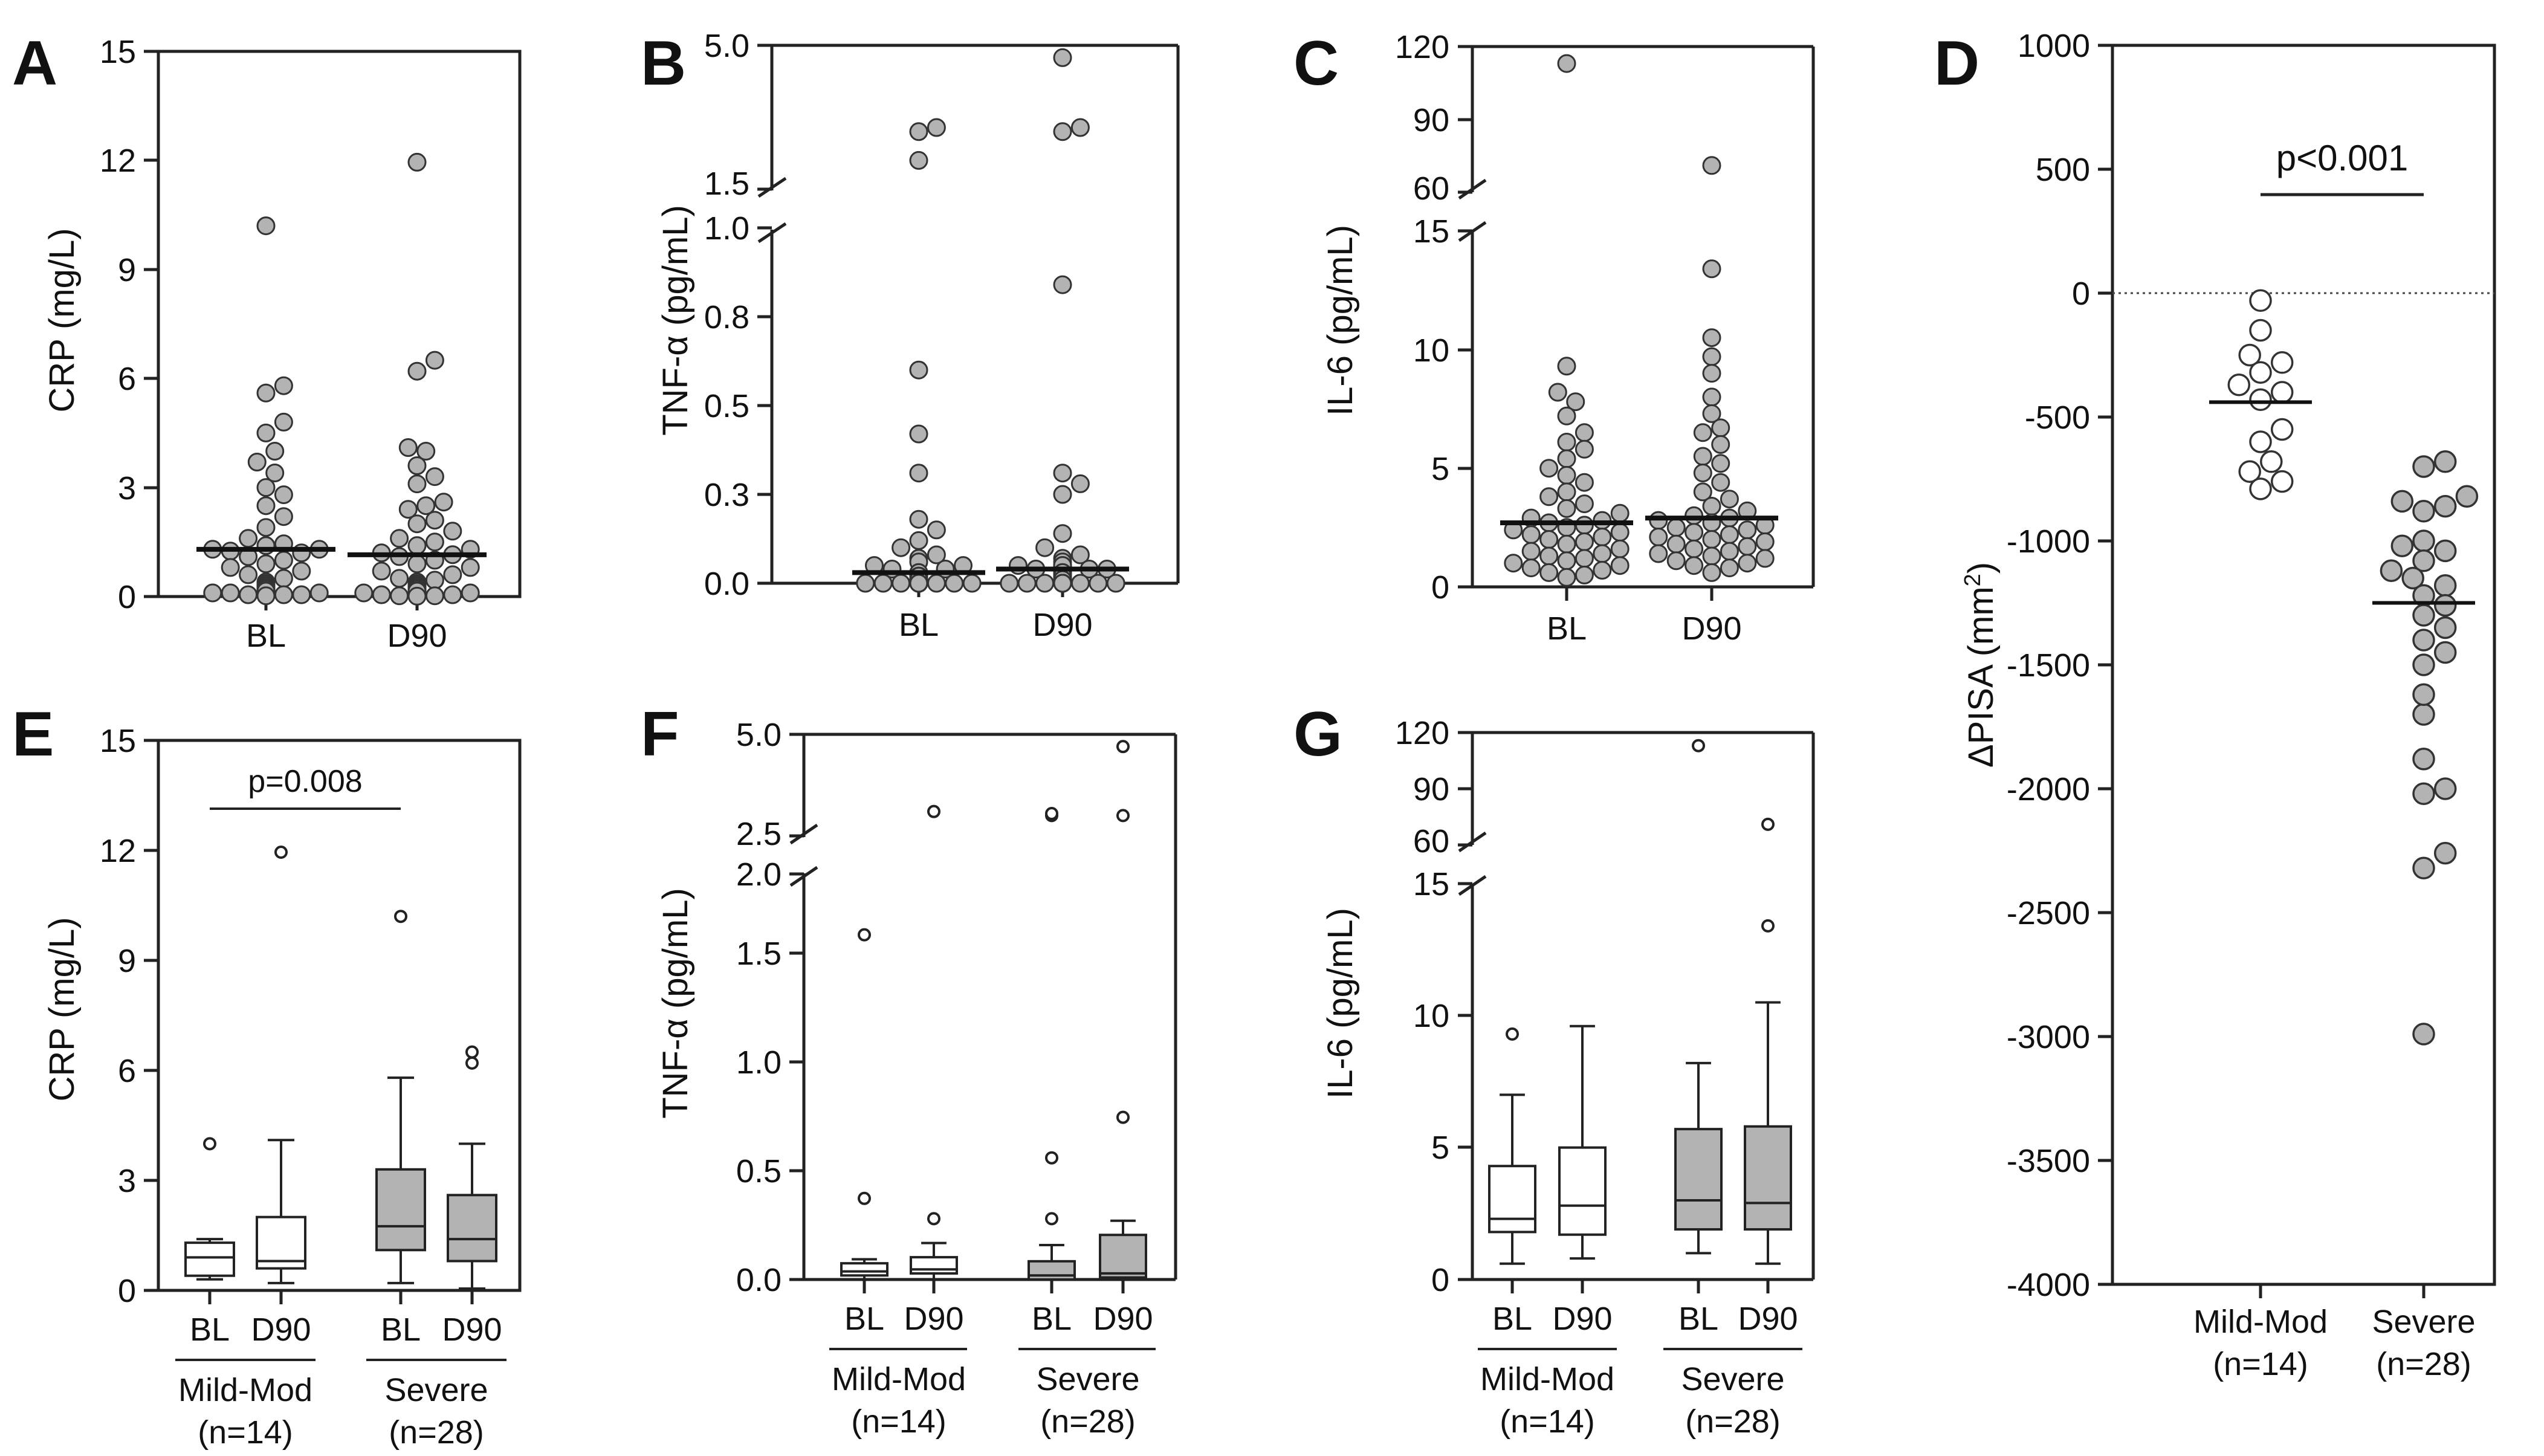  What do you see at coordinates (933, 1319) in the screenshot?
I see `panel-f-xtick-2: D90` at bounding box center [933, 1319].